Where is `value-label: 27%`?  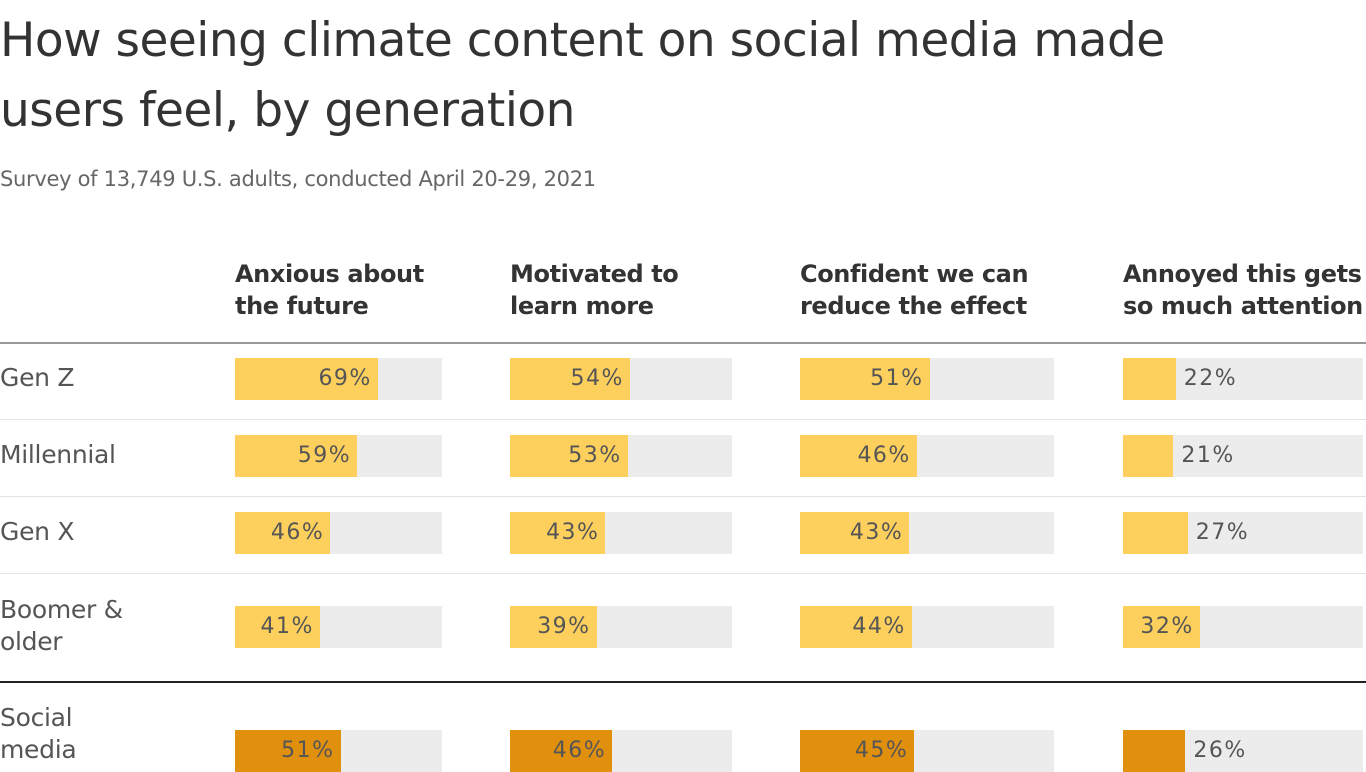 value-label: 27% is located at coordinates (1222, 532).